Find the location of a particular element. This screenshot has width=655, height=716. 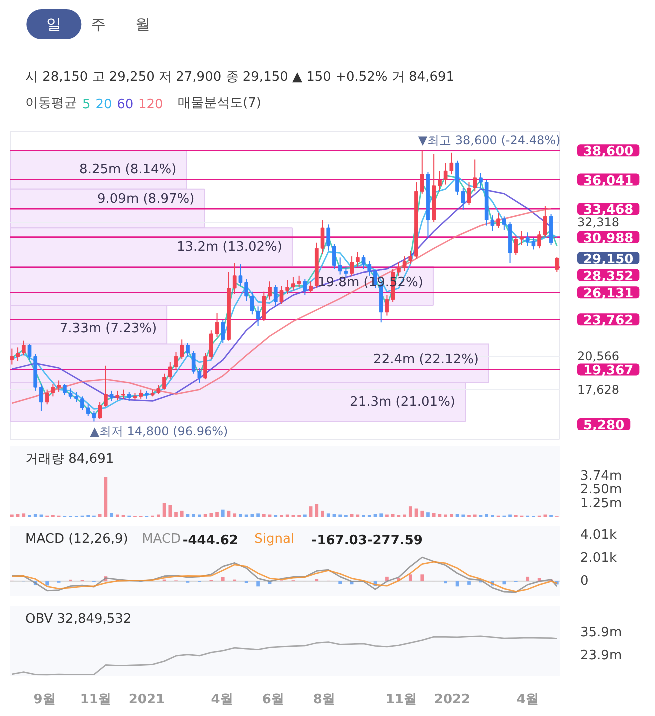

chart-title: MACD (12,26,9) is located at coordinates (77, 539).